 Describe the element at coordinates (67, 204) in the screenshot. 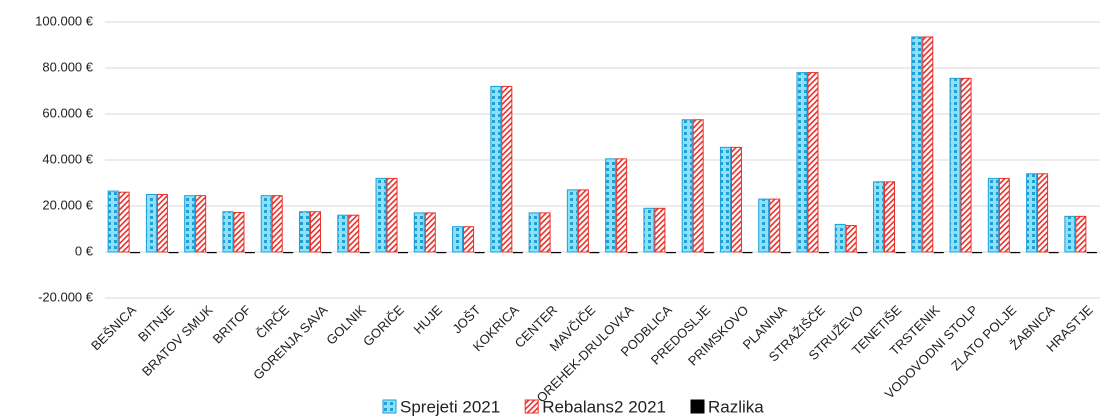

I see `y-tick-label: 20.000 €` at that location.